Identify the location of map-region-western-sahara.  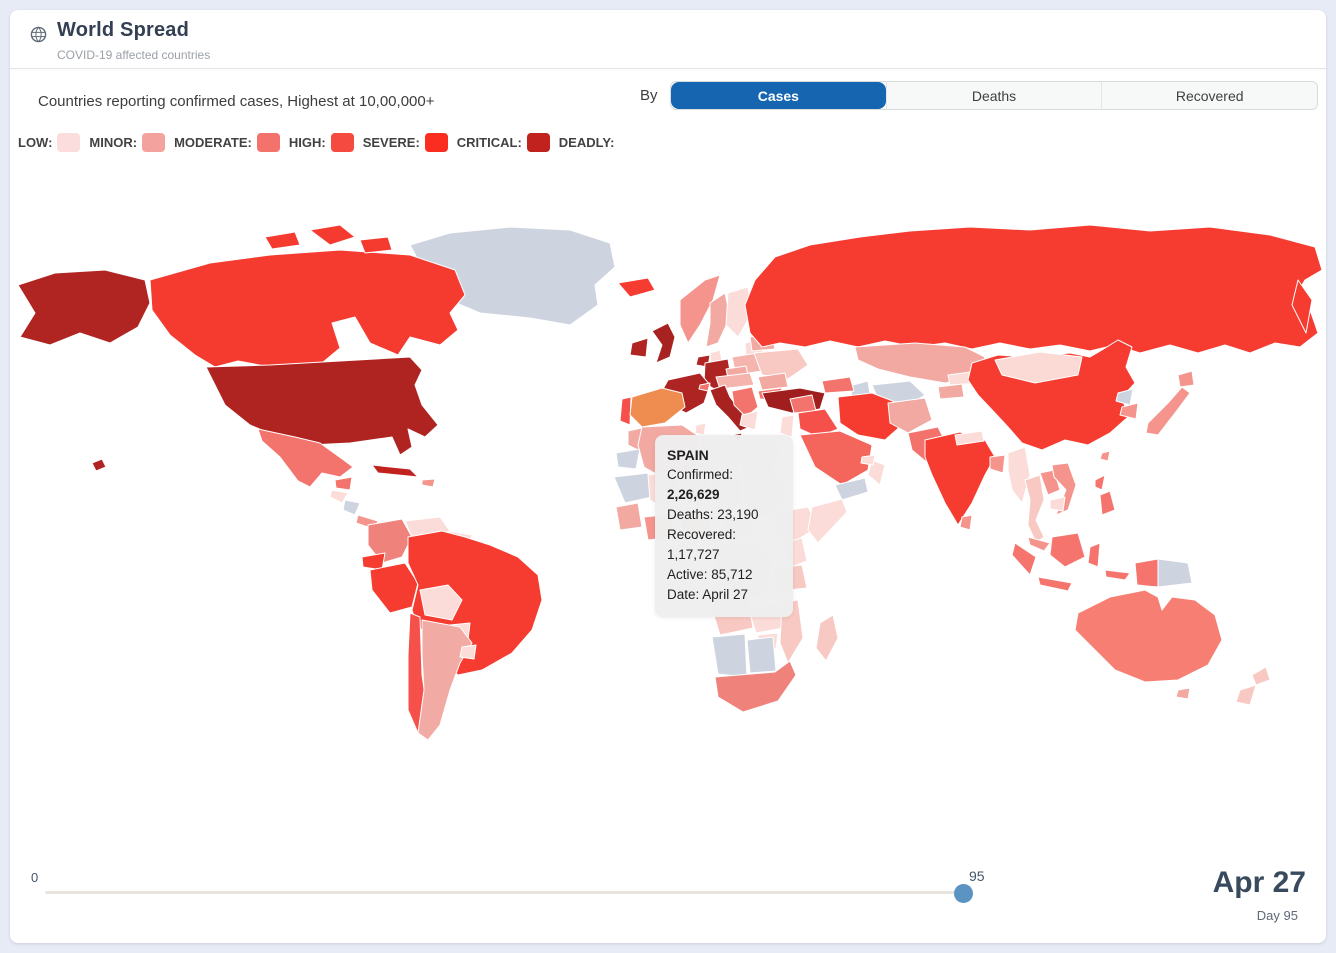
(628, 459).